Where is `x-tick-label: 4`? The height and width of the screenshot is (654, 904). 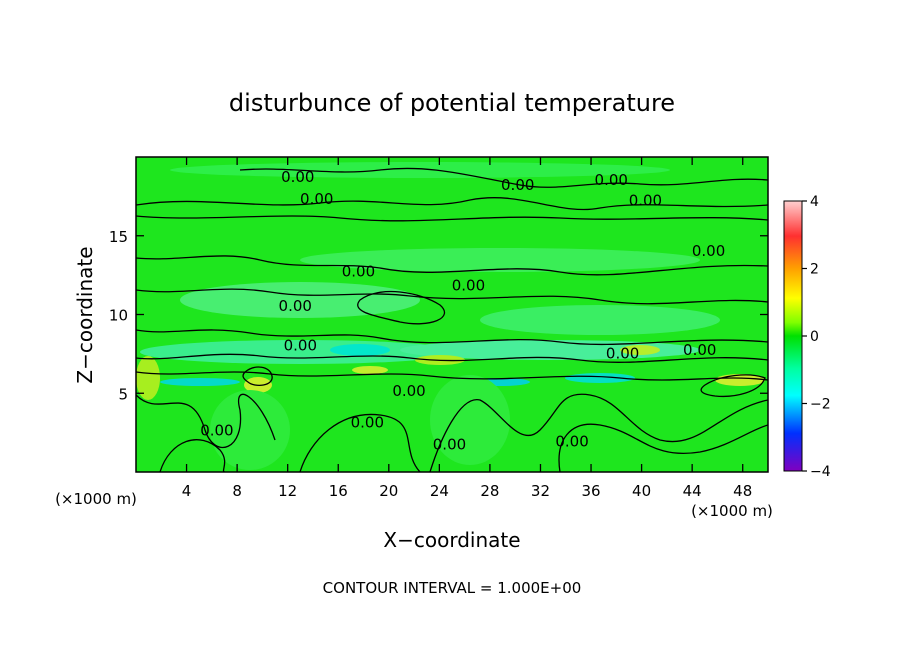
x-tick-label: 4 is located at coordinates (187, 491).